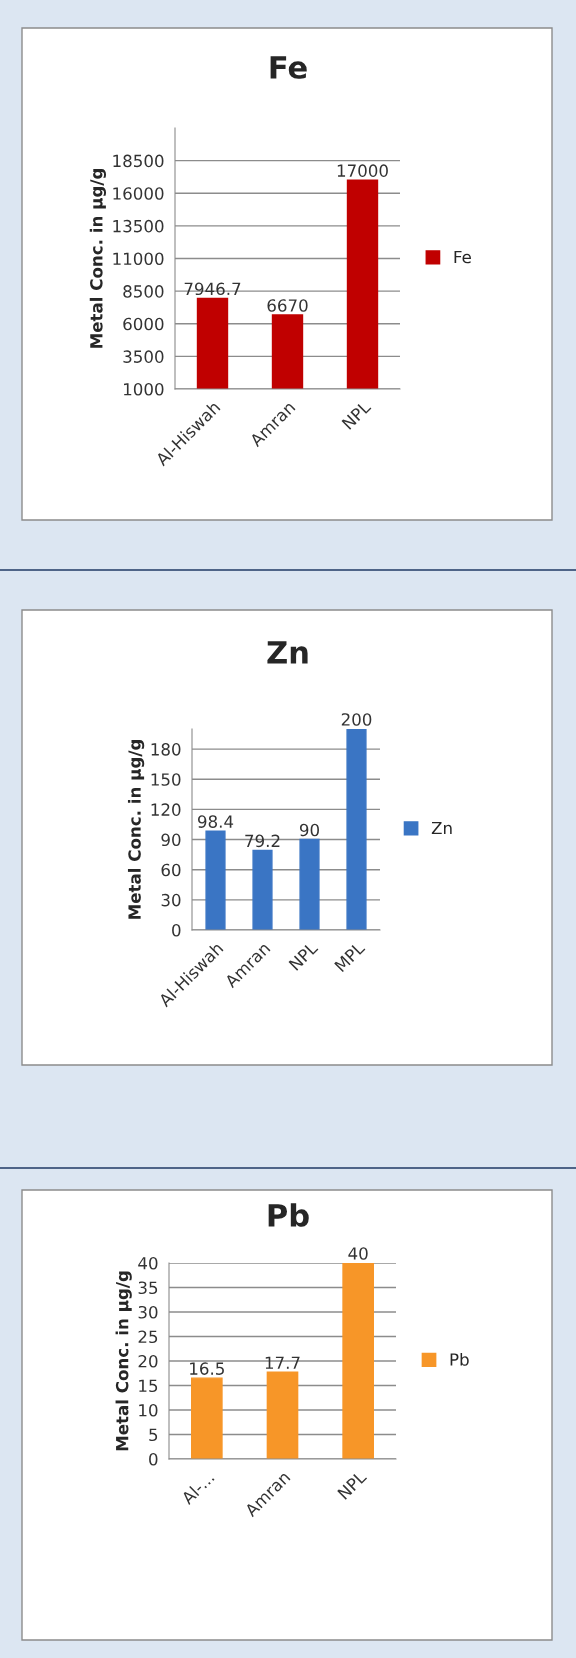 The image size is (576, 1658). Describe the element at coordinates (144, 389) in the screenshot. I see `y-tick-label: 1000` at that location.